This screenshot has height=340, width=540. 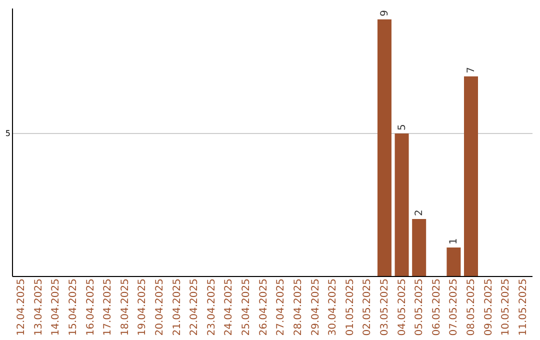 What do you see at coordinates (384, 13) in the screenshot?
I see `data-label: 9` at bounding box center [384, 13].